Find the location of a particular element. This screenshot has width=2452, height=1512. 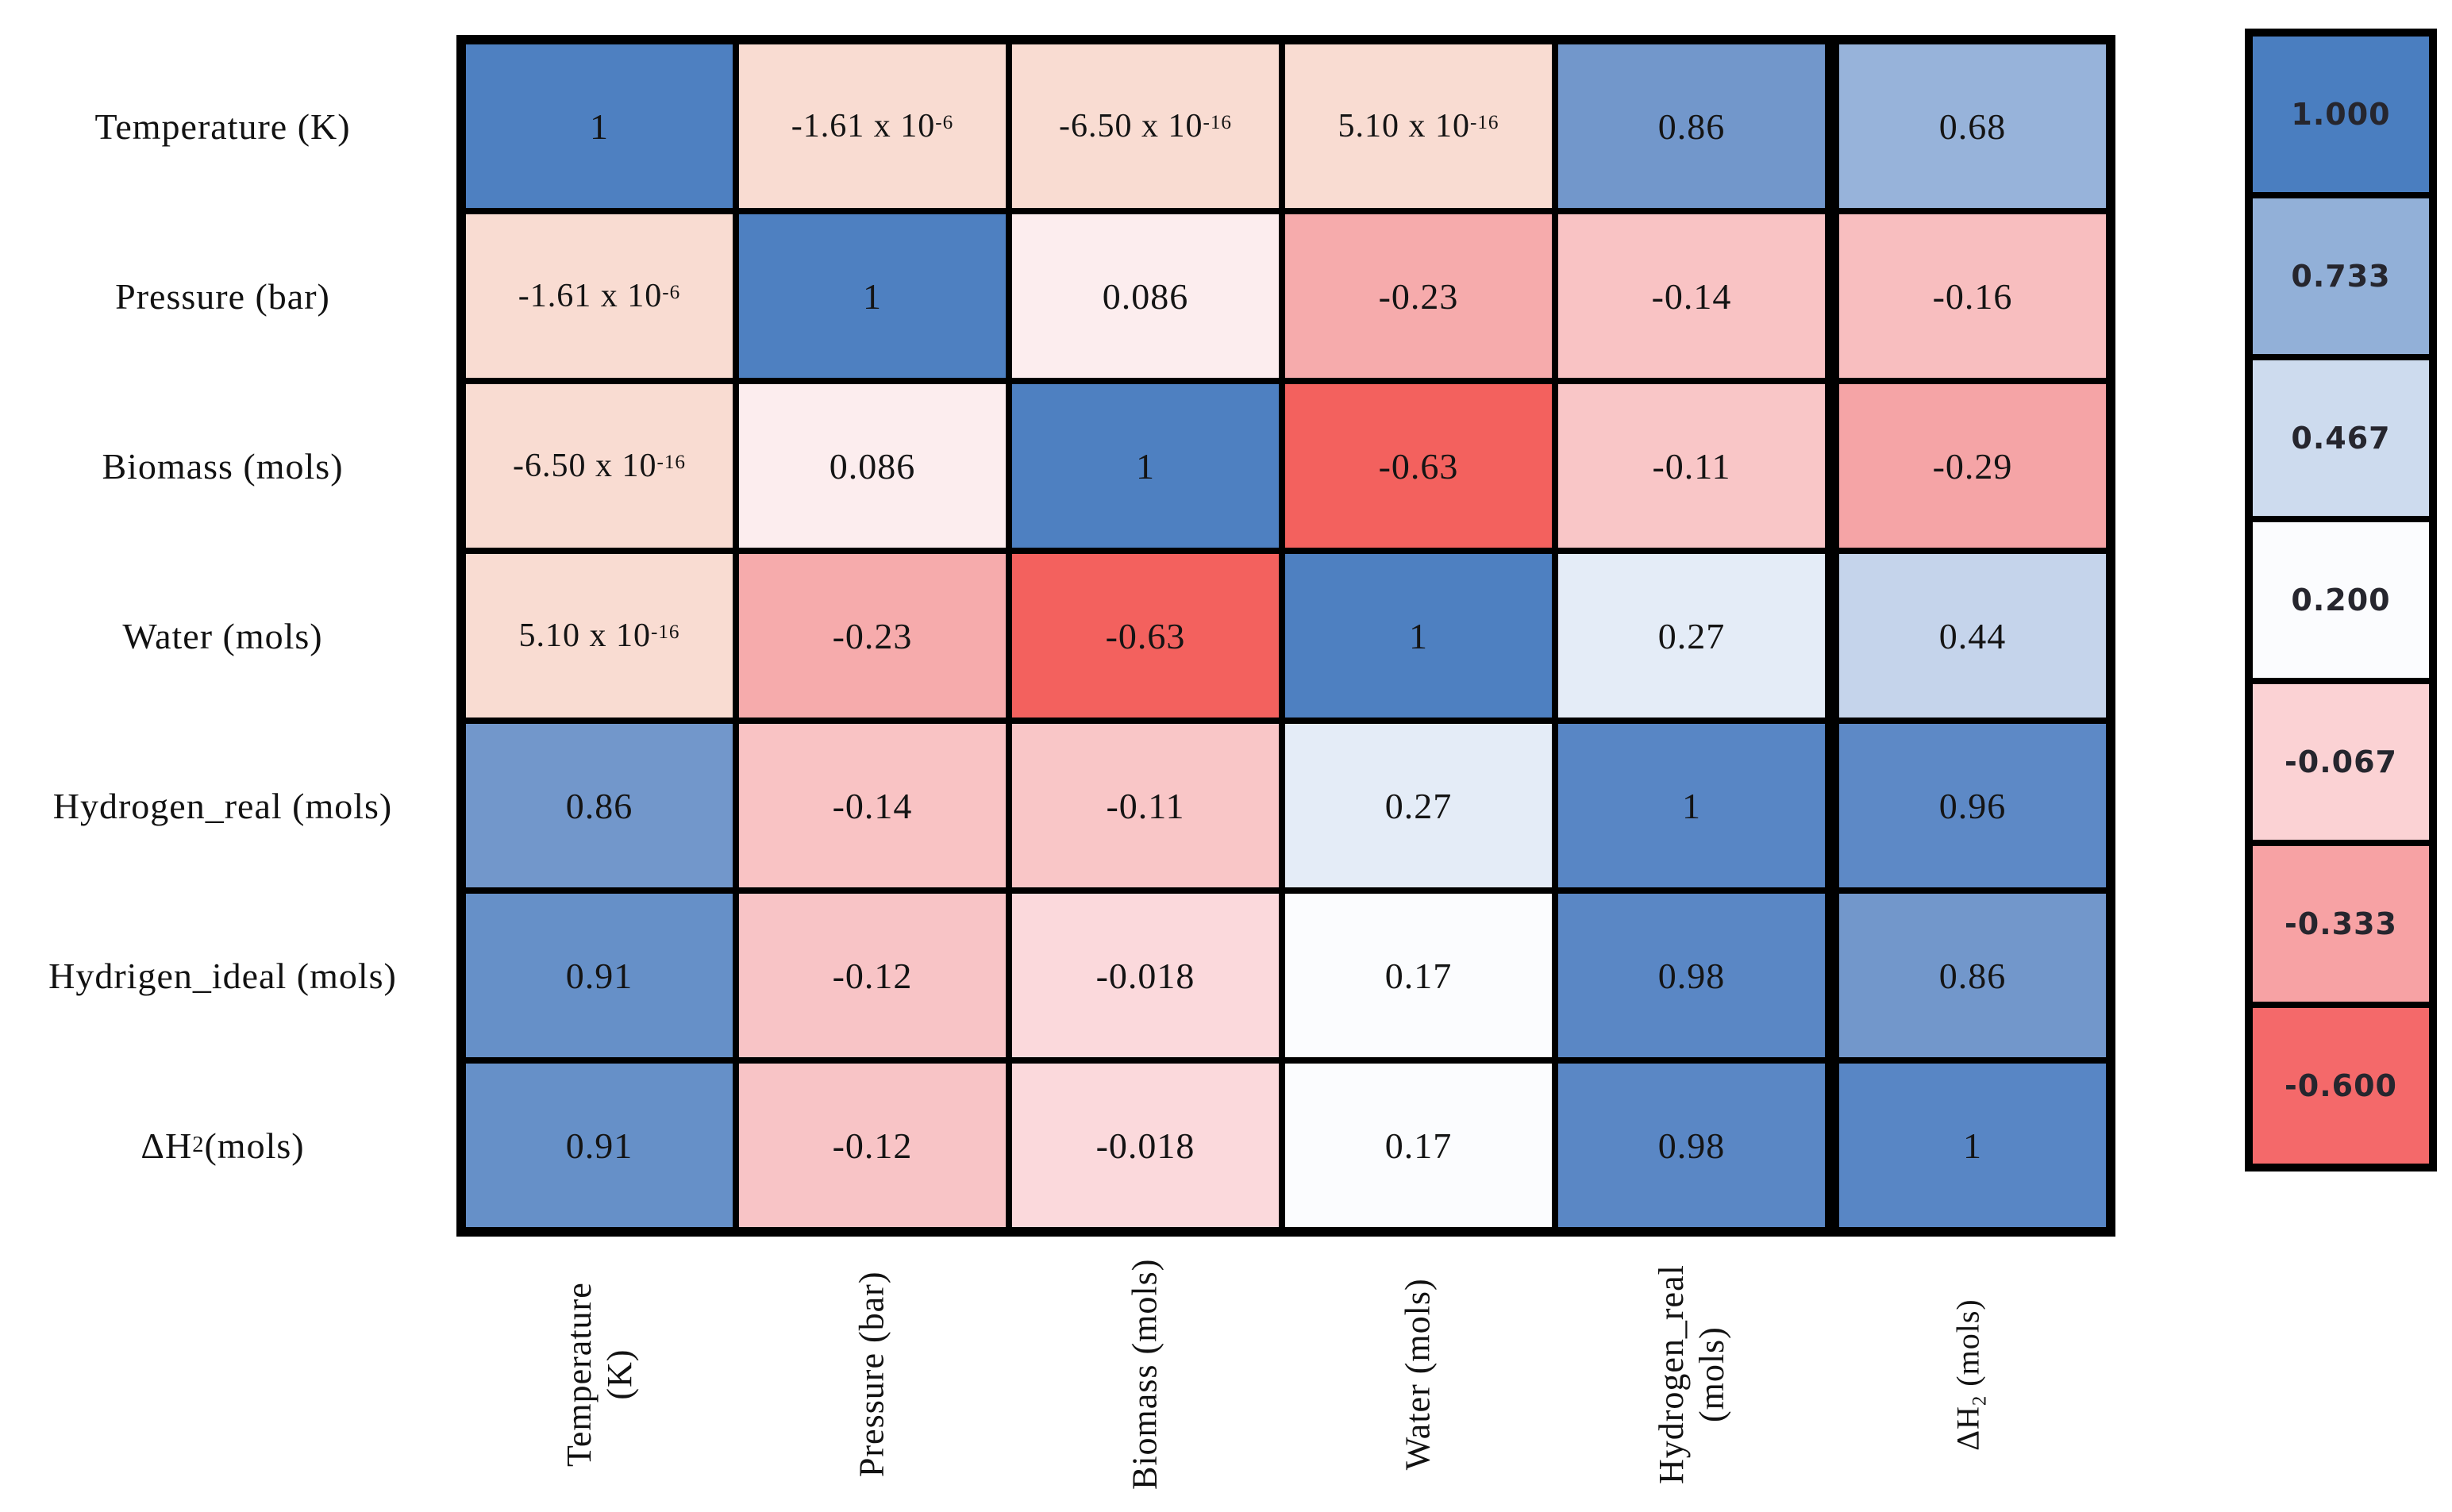

color-scale-legend: 1.000 0.733 0.467 0.200 -0.067 -0.333 -0.600 is located at coordinates (2341, 600).